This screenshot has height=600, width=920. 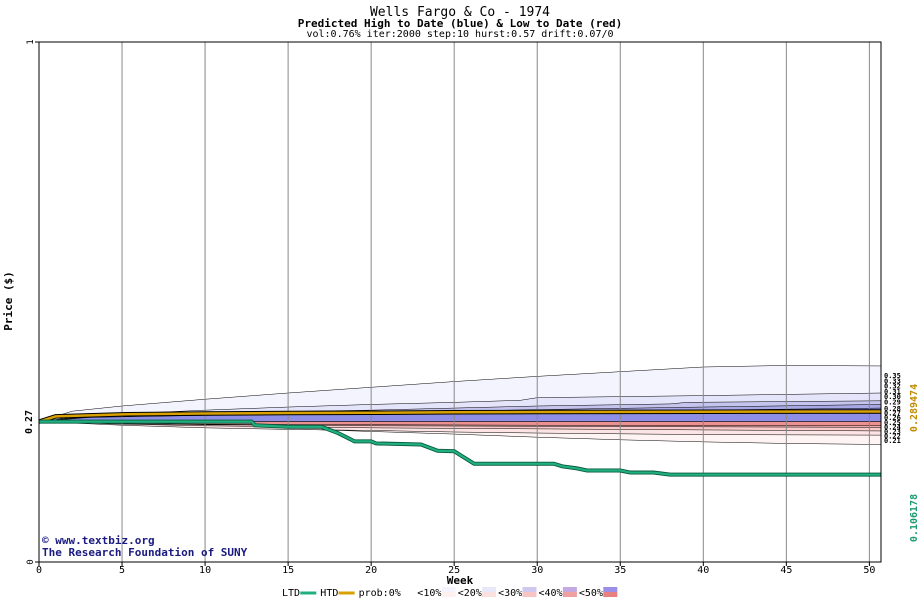 I want to click on x-tick-label-5: 5, so click(x=122, y=570).